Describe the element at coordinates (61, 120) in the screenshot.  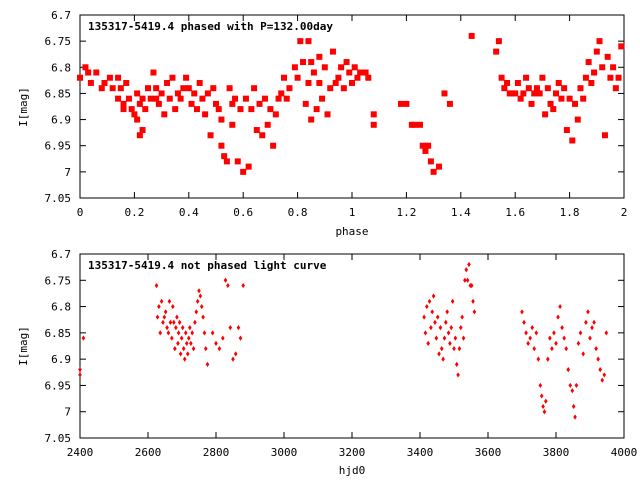
I see `y-tick-label: 6.9` at that location.